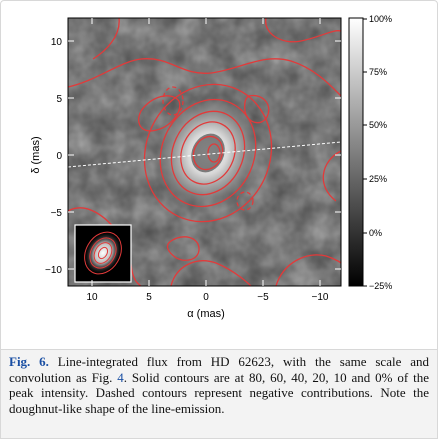 This screenshot has width=438, height=439. Describe the element at coordinates (370, 152) in the screenshot. I see `colorbar: 100% 75% 50% 25% 0% −25%` at that location.